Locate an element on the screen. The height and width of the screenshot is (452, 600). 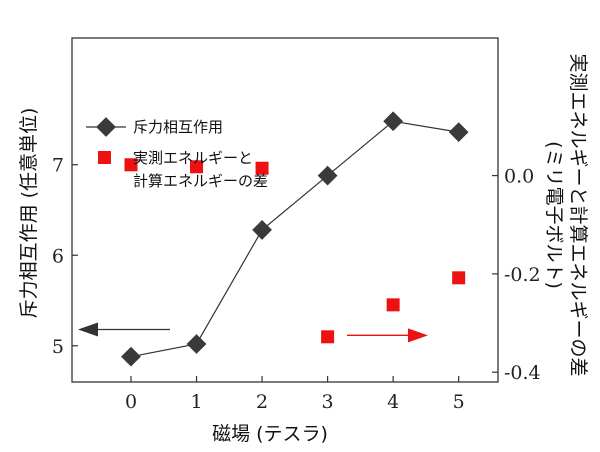
y-right-tick-label: -0.2 is located at coordinates (522, 275).